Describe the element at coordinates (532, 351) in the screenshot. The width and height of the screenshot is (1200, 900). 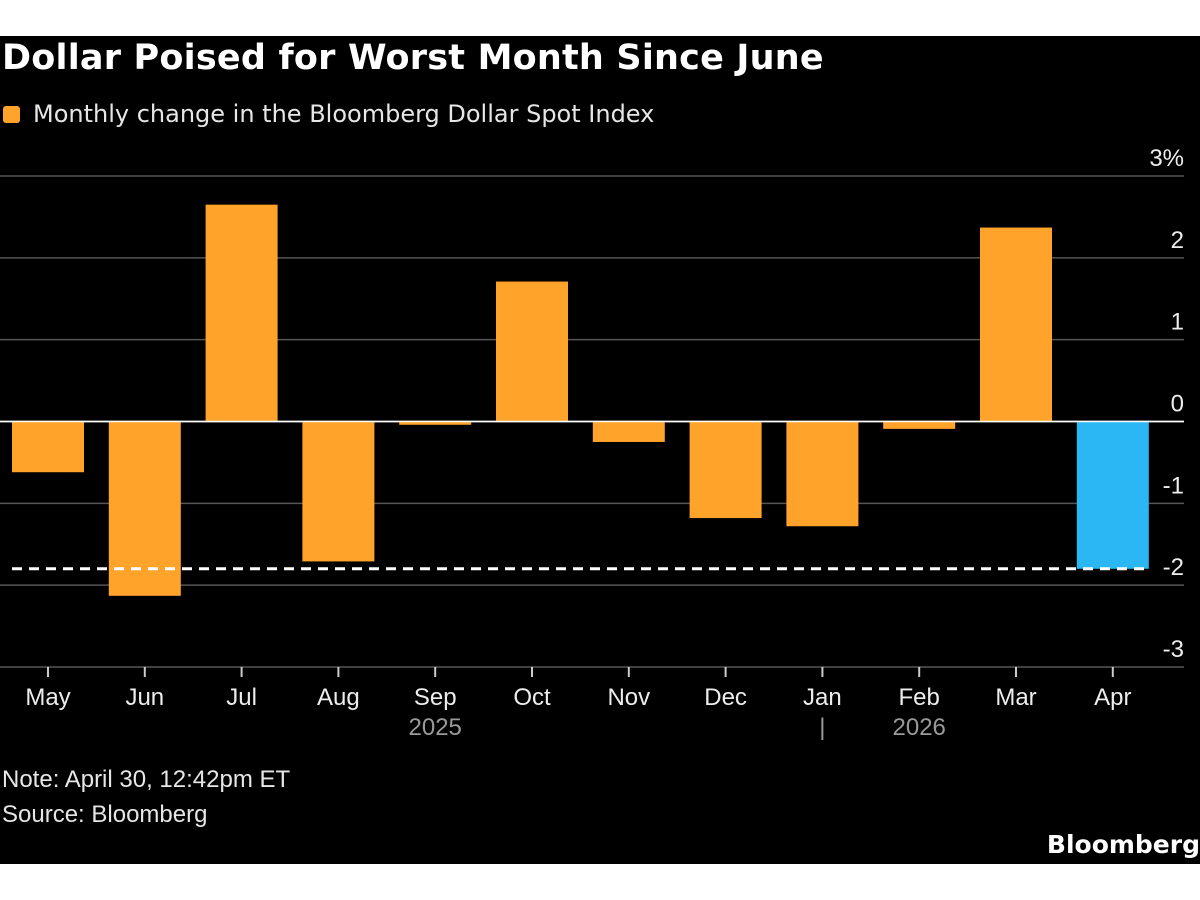
I see `bar-oct` at that location.